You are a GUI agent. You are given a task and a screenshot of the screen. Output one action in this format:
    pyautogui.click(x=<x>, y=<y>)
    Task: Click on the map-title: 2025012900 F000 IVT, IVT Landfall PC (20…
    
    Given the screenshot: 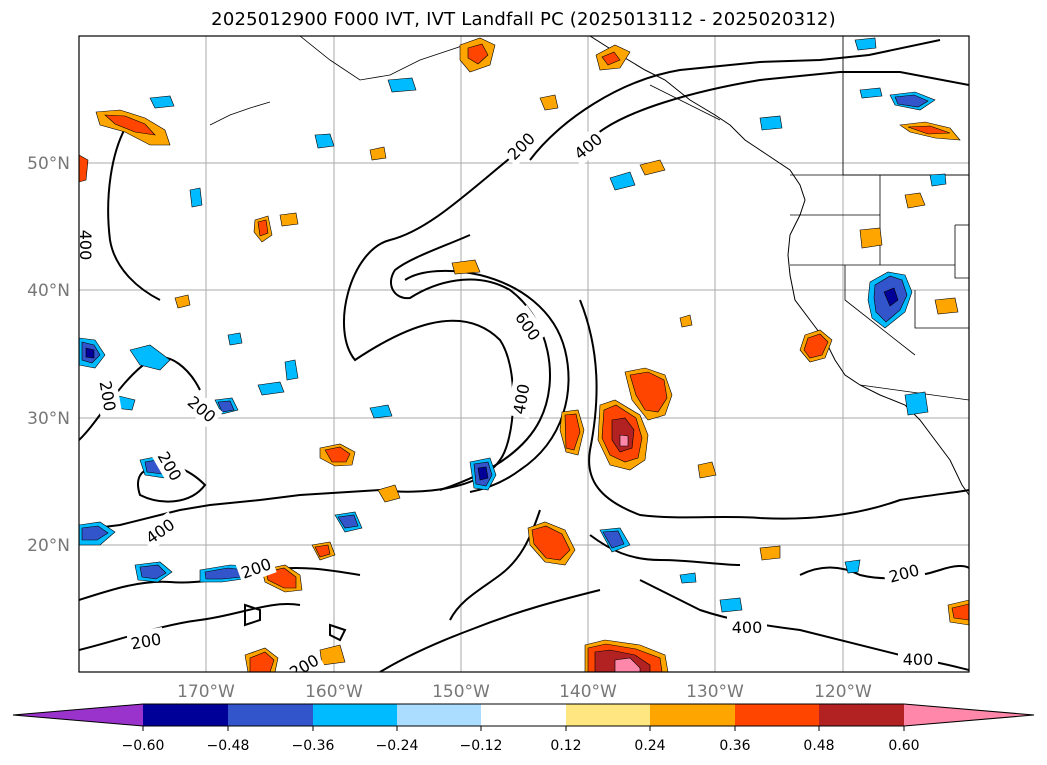 What is the action you would take?
    pyautogui.click(x=523, y=19)
    